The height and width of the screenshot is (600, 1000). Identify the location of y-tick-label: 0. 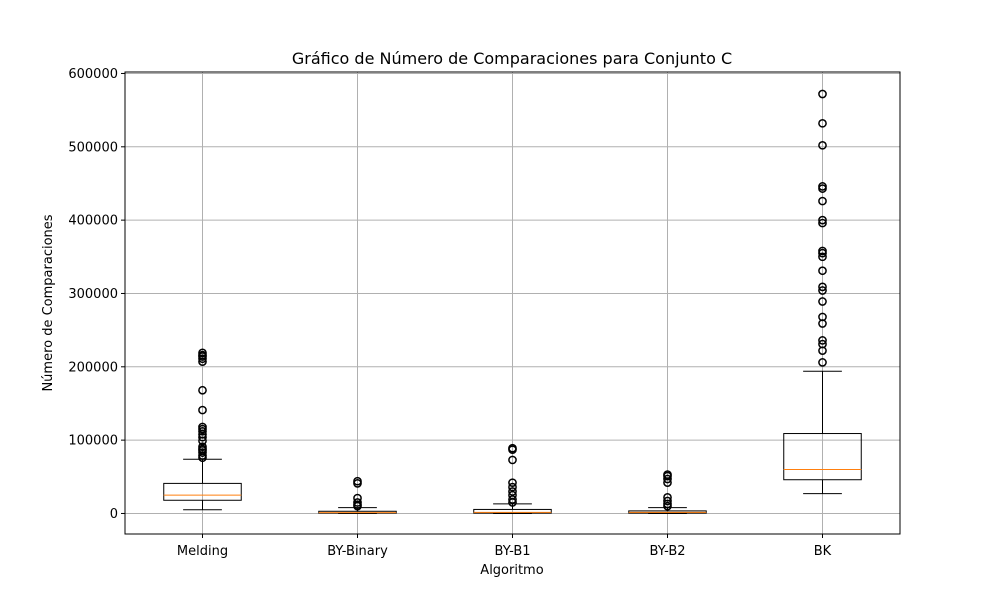
(114, 514).